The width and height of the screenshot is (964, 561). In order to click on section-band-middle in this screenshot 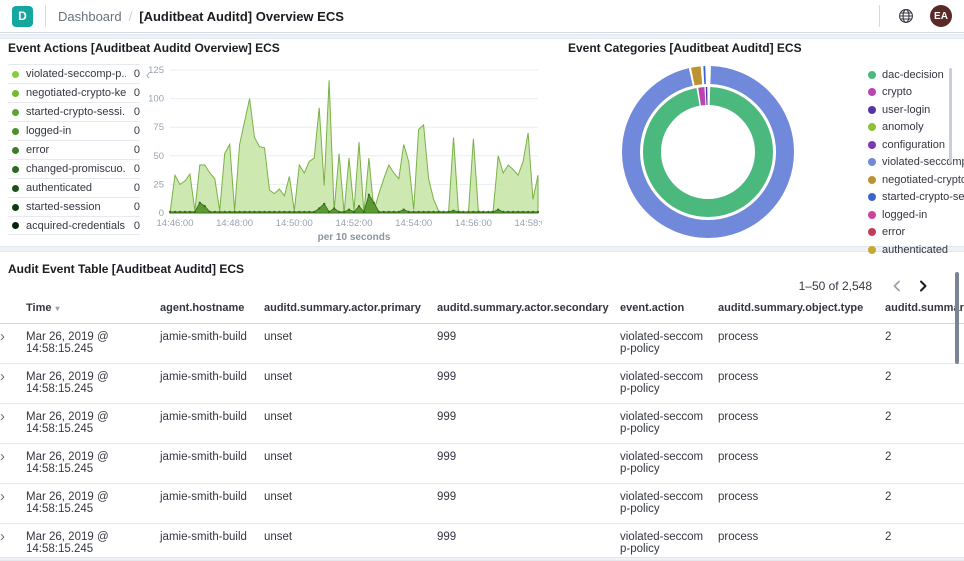, I will do `click(482, 249)`.